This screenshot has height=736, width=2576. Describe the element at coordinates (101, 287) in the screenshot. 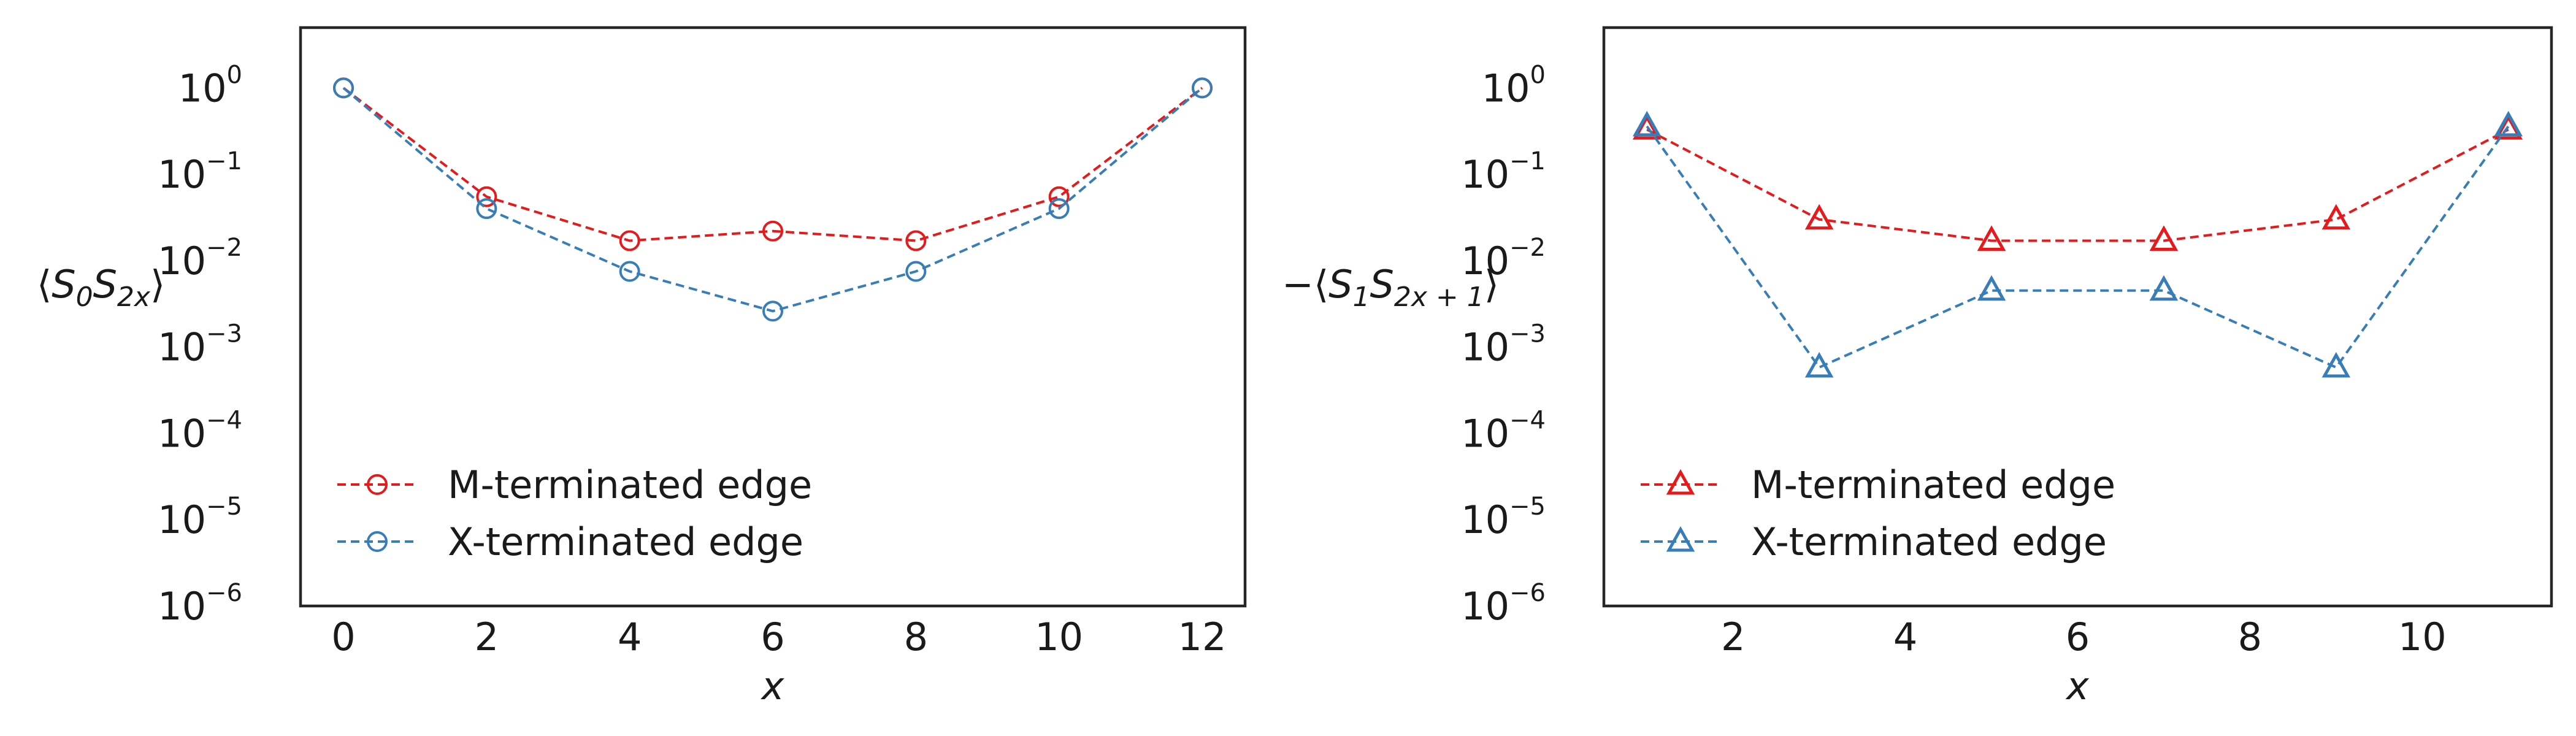

I see `y-axis-title: ⟨S0S2x⟩` at that location.